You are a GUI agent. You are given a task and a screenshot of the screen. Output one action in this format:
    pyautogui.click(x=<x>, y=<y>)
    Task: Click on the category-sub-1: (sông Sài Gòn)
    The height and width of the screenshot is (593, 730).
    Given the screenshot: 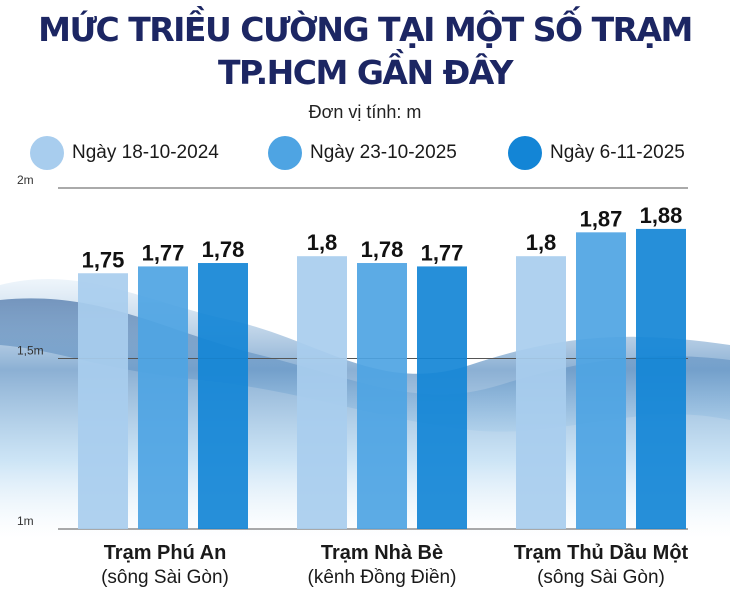 What is the action you would take?
    pyautogui.click(x=165, y=577)
    